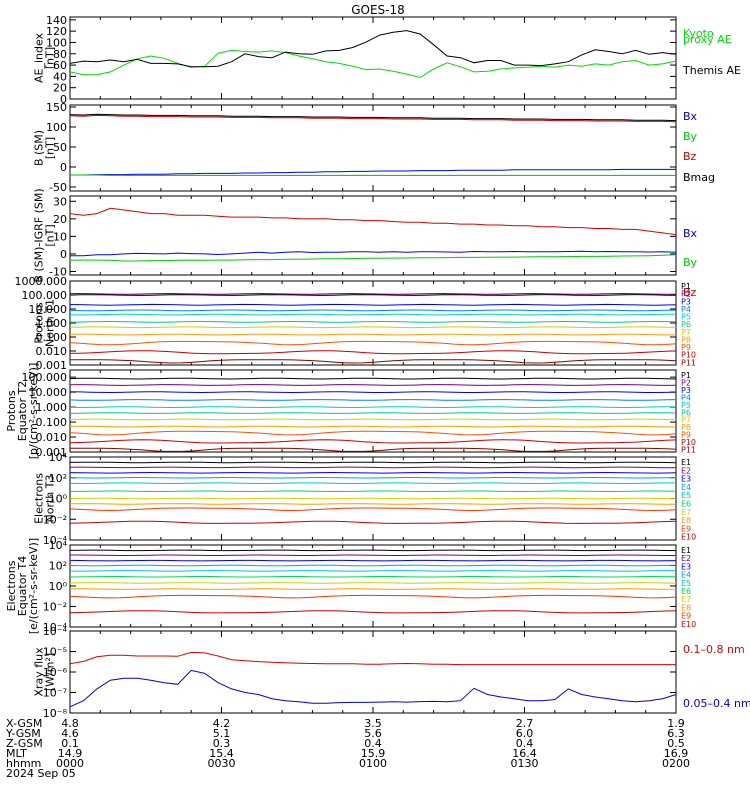  What do you see at coordinates (24, 723) in the screenshot?
I see `row-label: X-GSM` at bounding box center [24, 723].